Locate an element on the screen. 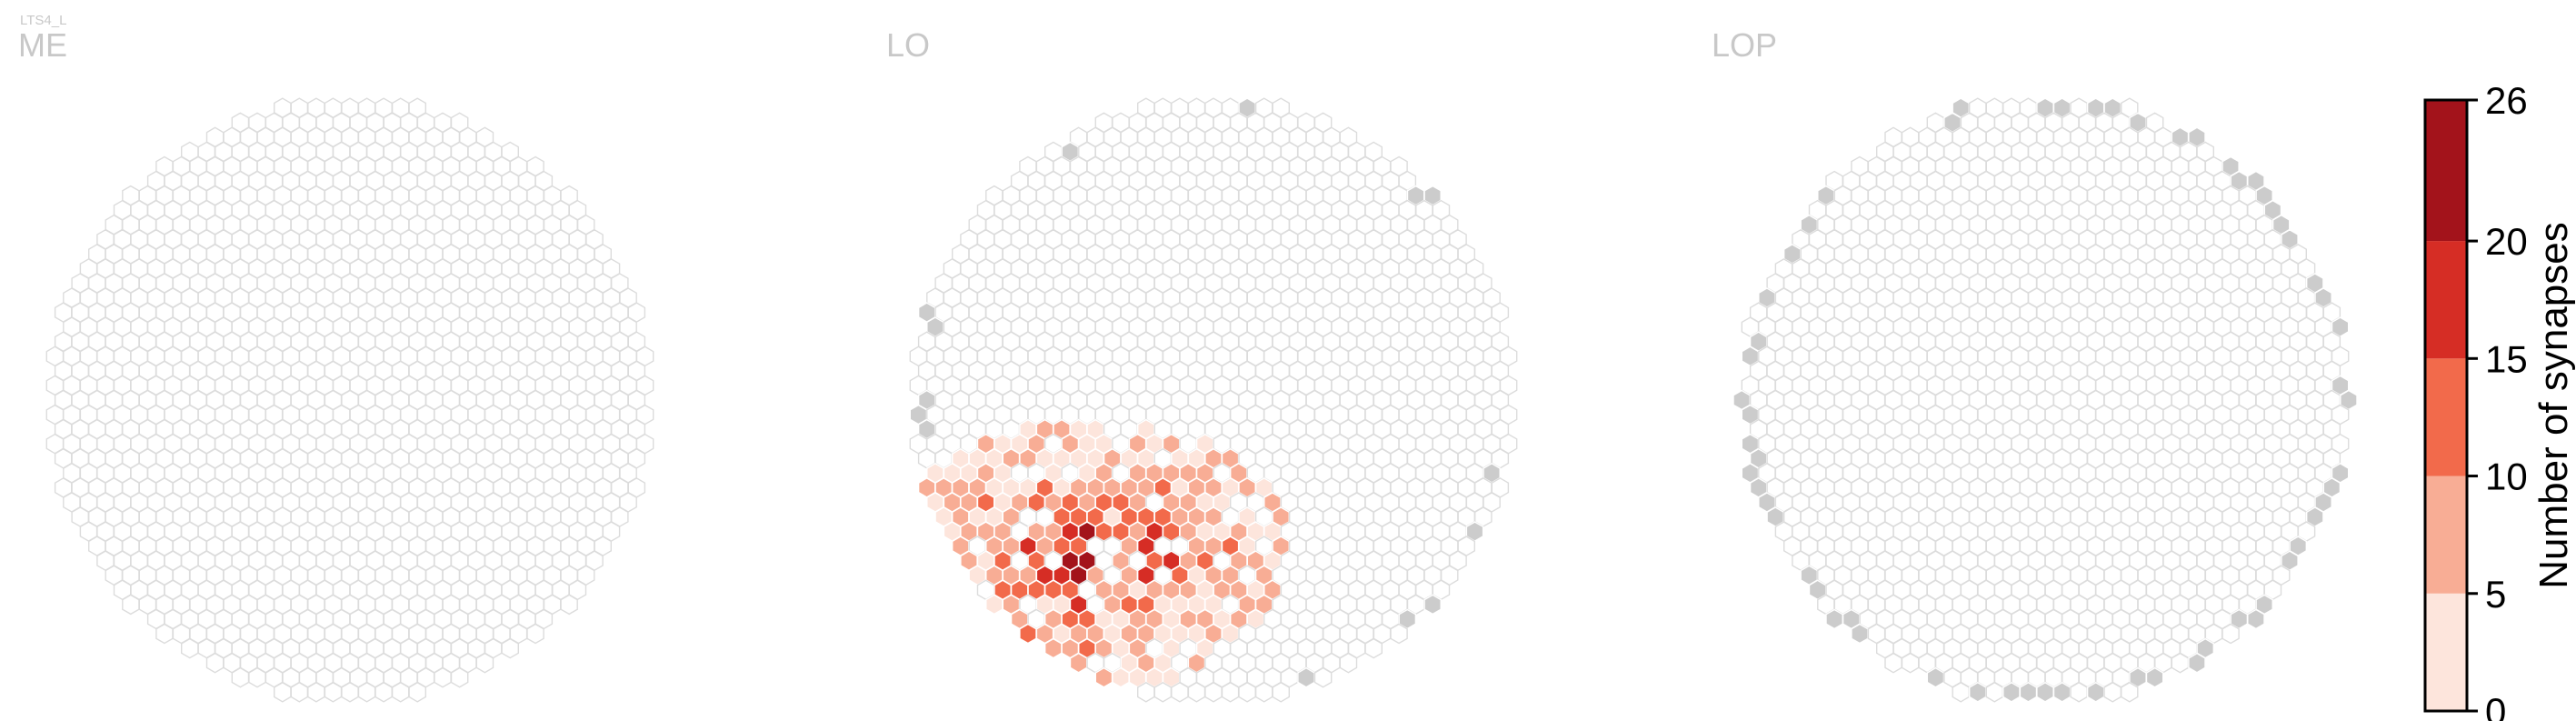 Image resolution: width=2576 pixels, height=721 pixels. panel-title-me: ME is located at coordinates (42, 45).